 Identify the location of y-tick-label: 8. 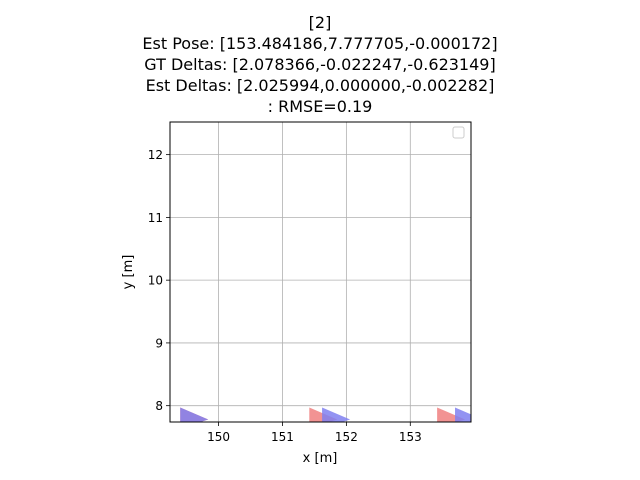
(159, 406).